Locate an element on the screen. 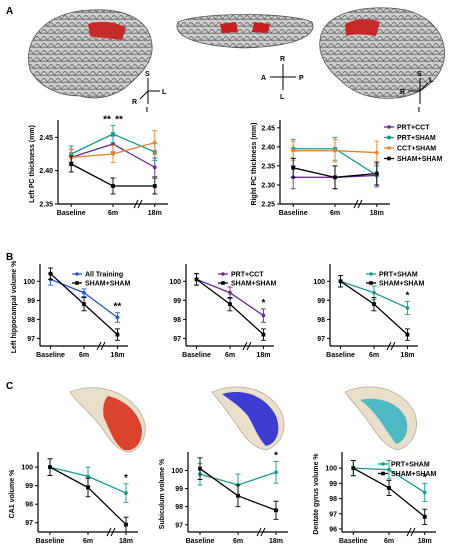 The height and width of the screenshot is (544, 474). y-axis-label: Left hippocampal volume % is located at coordinates (14, 306).